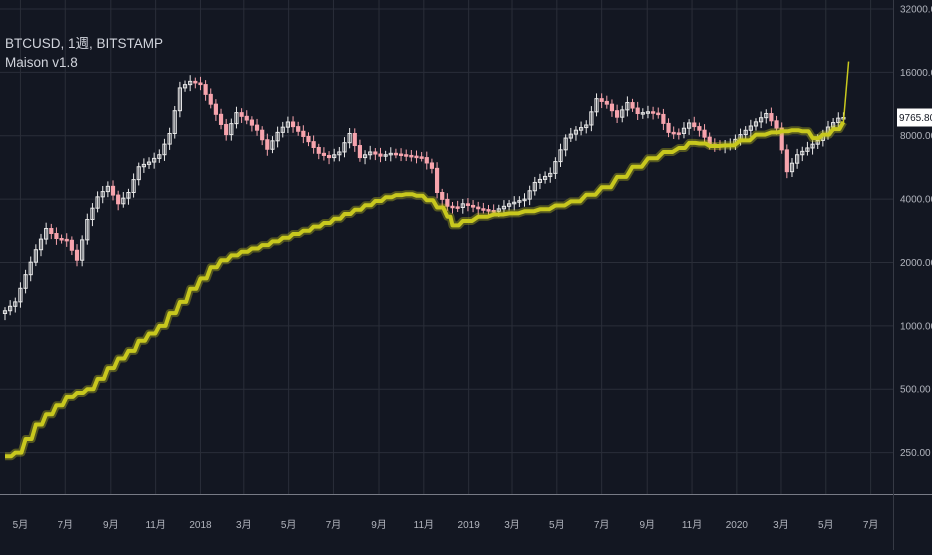 Image resolution: width=932 pixels, height=555 pixels. I want to click on legend-symbol: BTCUSD, 1週, BITSTAMP, so click(84, 43).